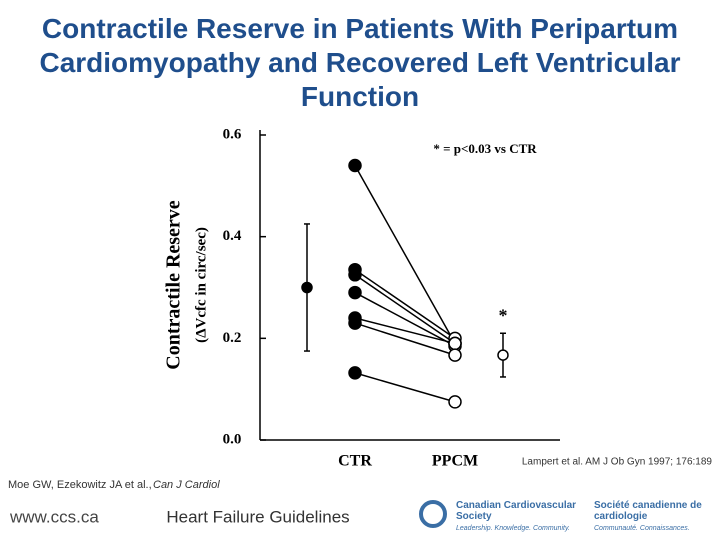  Describe the element at coordinates (201, 285) in the screenshot. I see `y-axis-subtitle: (ΔVcfc in circ/sec)` at that location.